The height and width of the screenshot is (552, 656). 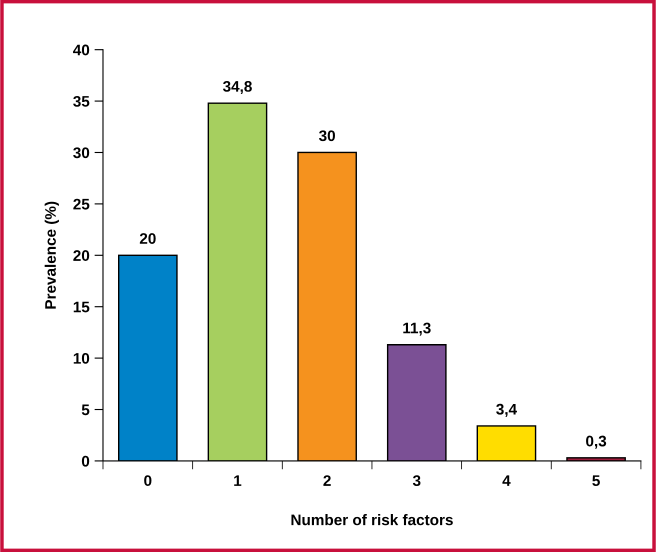 What do you see at coordinates (148, 480) in the screenshot?
I see `x-tick-label: 0` at bounding box center [148, 480].